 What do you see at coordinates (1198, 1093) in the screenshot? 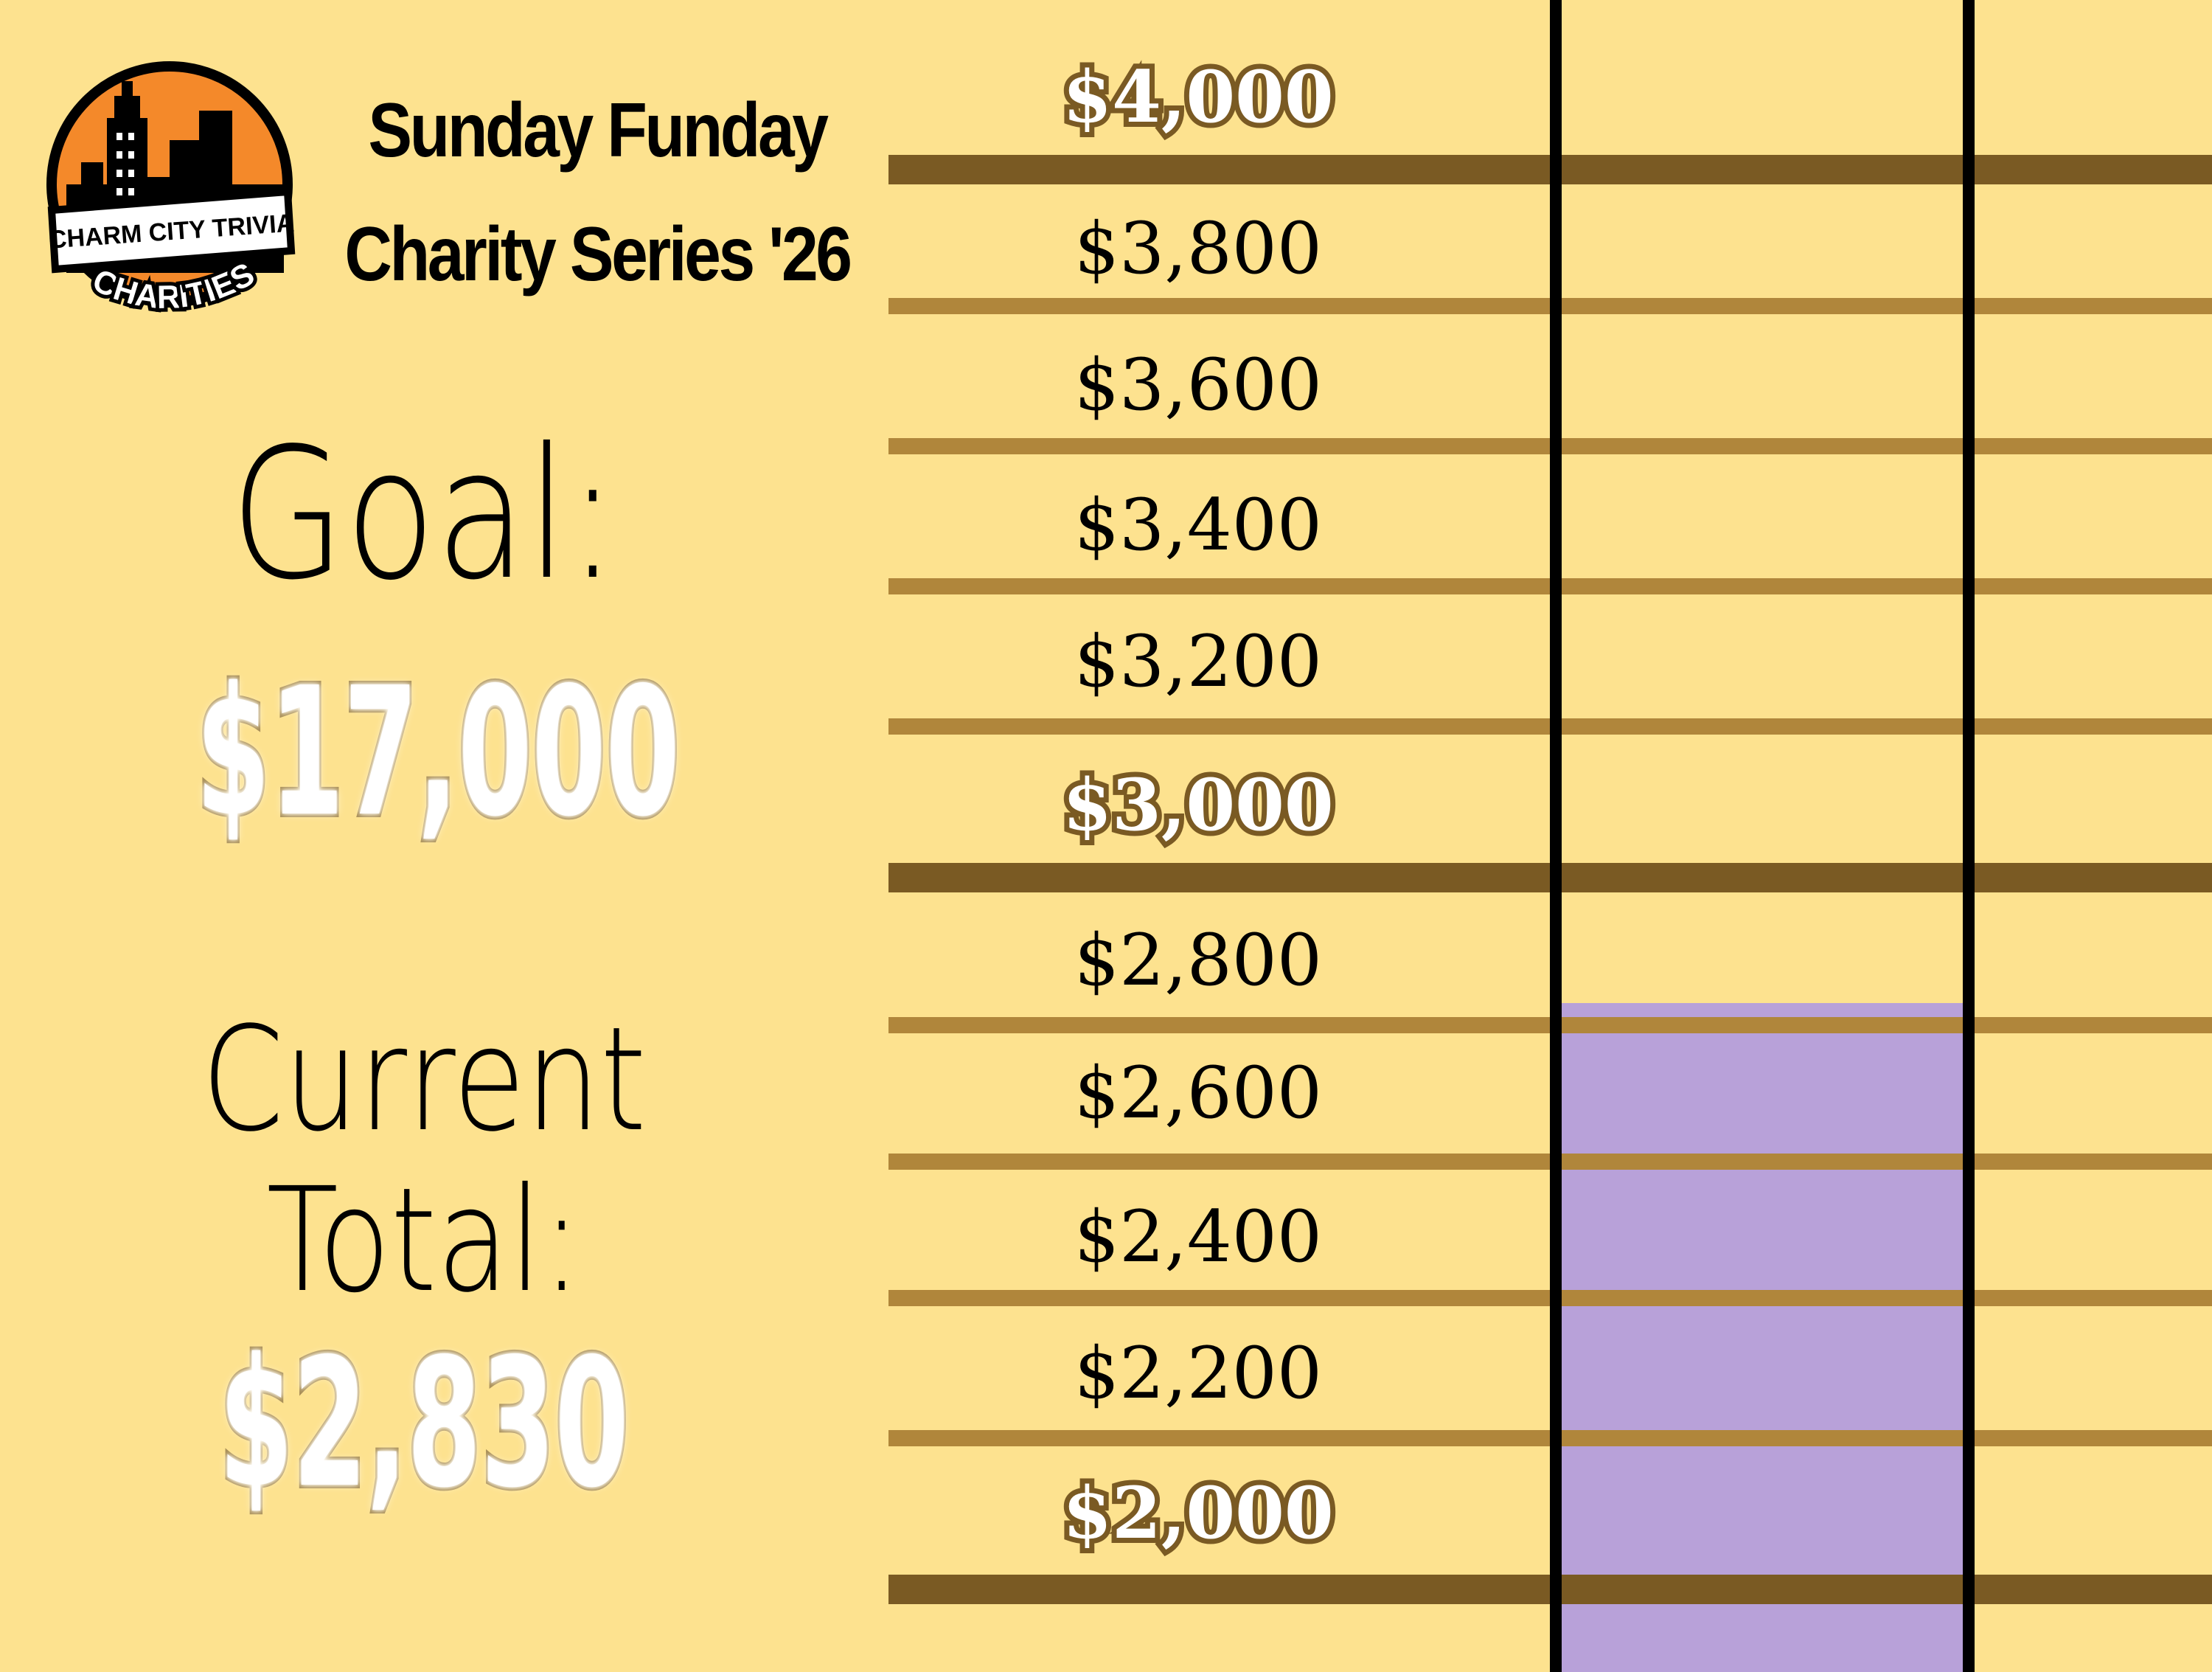
I see `tick-label-2600: $2,600` at bounding box center [1198, 1093].